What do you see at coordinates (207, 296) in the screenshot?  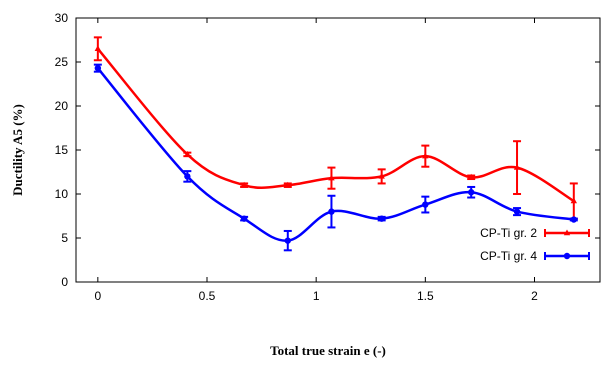 I see `x-tick-label: 0.5` at bounding box center [207, 296].